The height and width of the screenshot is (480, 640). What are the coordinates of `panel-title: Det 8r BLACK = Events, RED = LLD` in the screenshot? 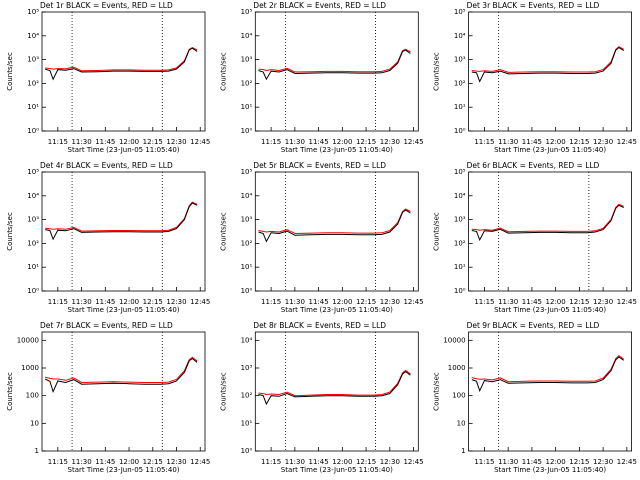 It's located at (319, 325).